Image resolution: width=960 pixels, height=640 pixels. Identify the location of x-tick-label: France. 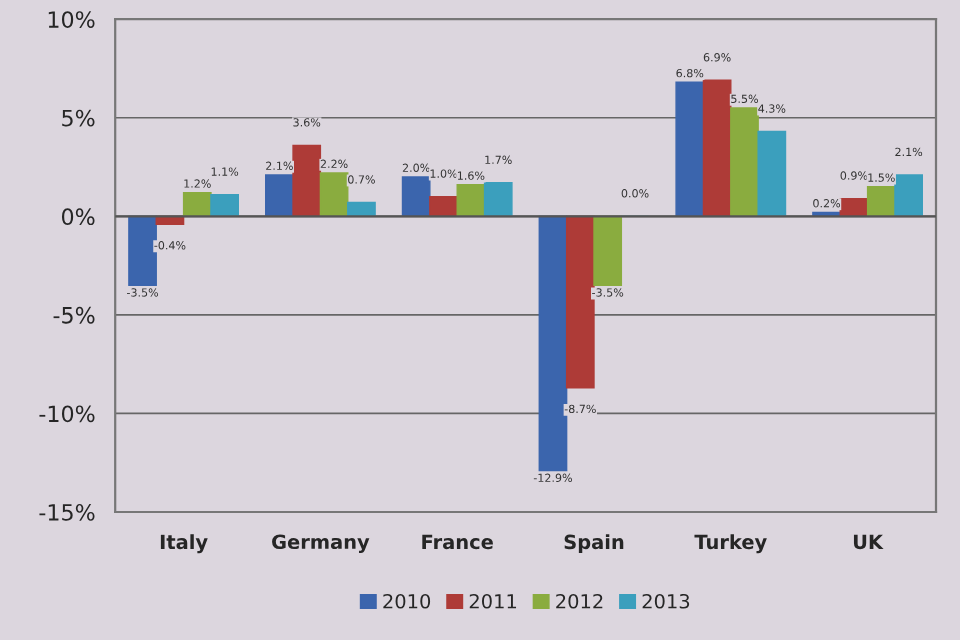
(457, 542).